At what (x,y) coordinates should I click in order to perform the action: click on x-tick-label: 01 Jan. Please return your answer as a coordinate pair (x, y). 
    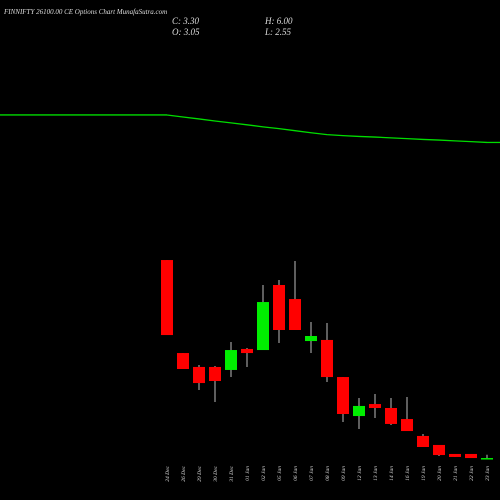
    Looking at the image, I should click on (248, 473).